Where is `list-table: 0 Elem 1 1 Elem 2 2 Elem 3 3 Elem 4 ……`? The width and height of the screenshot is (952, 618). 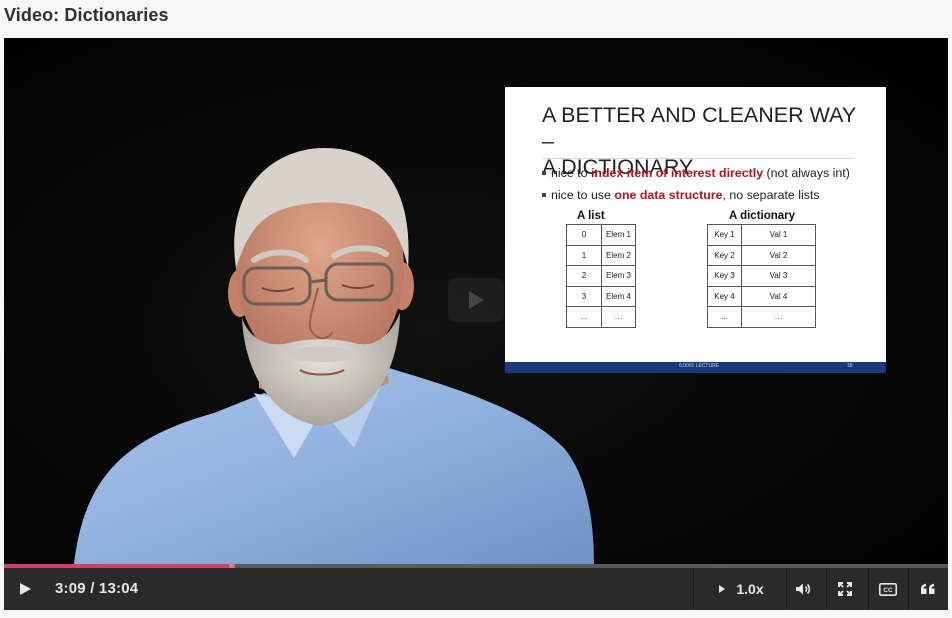 list-table: 0 Elem 1 1 Elem 2 2 Elem 3 3 Elem 4 …… is located at coordinates (601, 276).